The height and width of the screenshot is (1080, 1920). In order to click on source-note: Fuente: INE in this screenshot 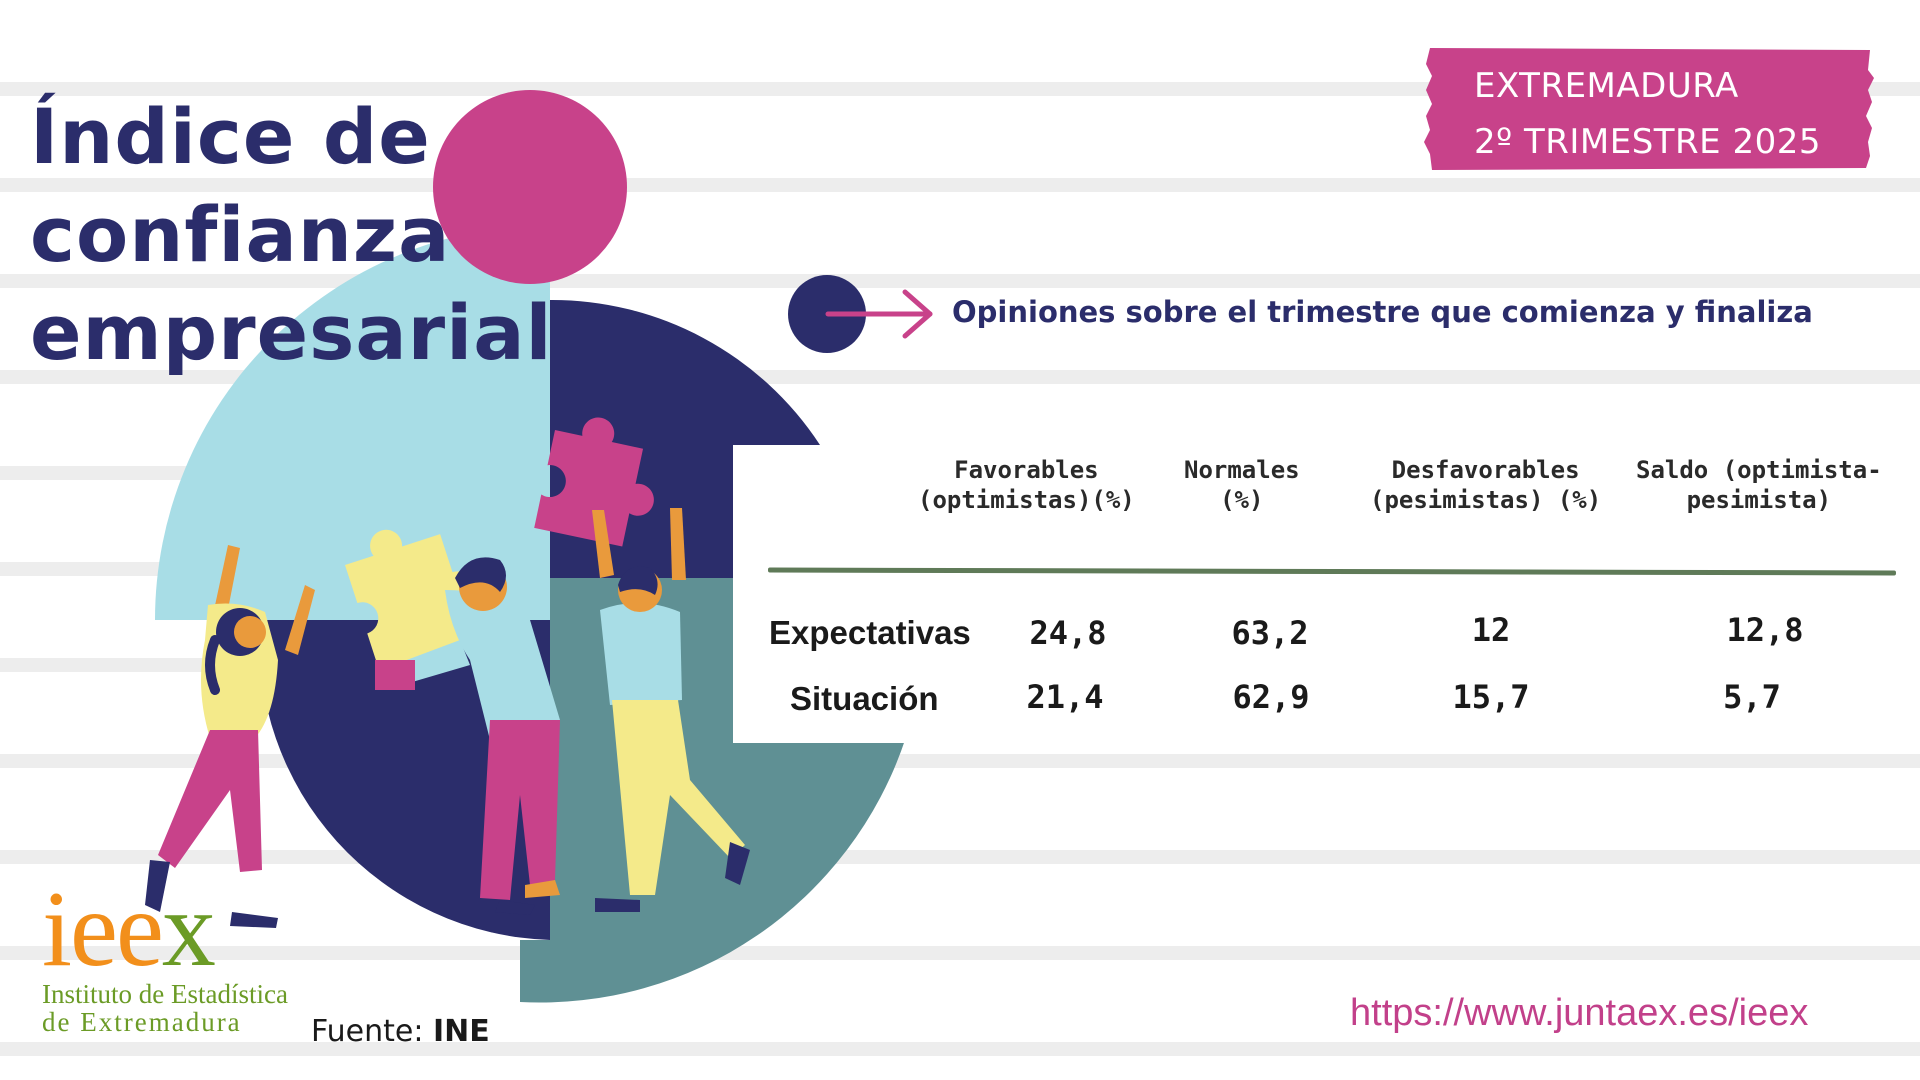, I will do `click(400, 1031)`.